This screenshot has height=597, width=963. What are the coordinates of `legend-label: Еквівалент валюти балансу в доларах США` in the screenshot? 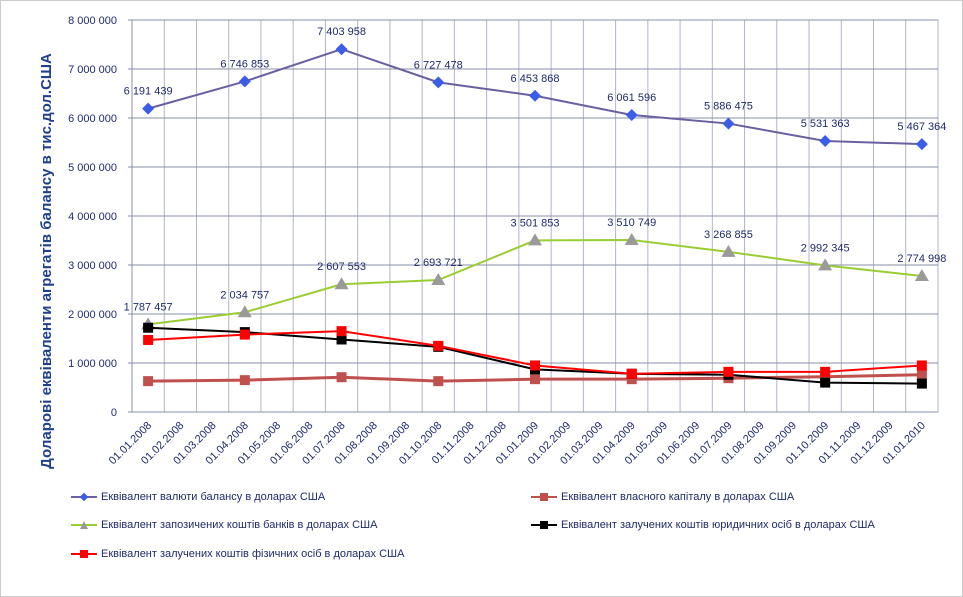 It's located at (213, 497).